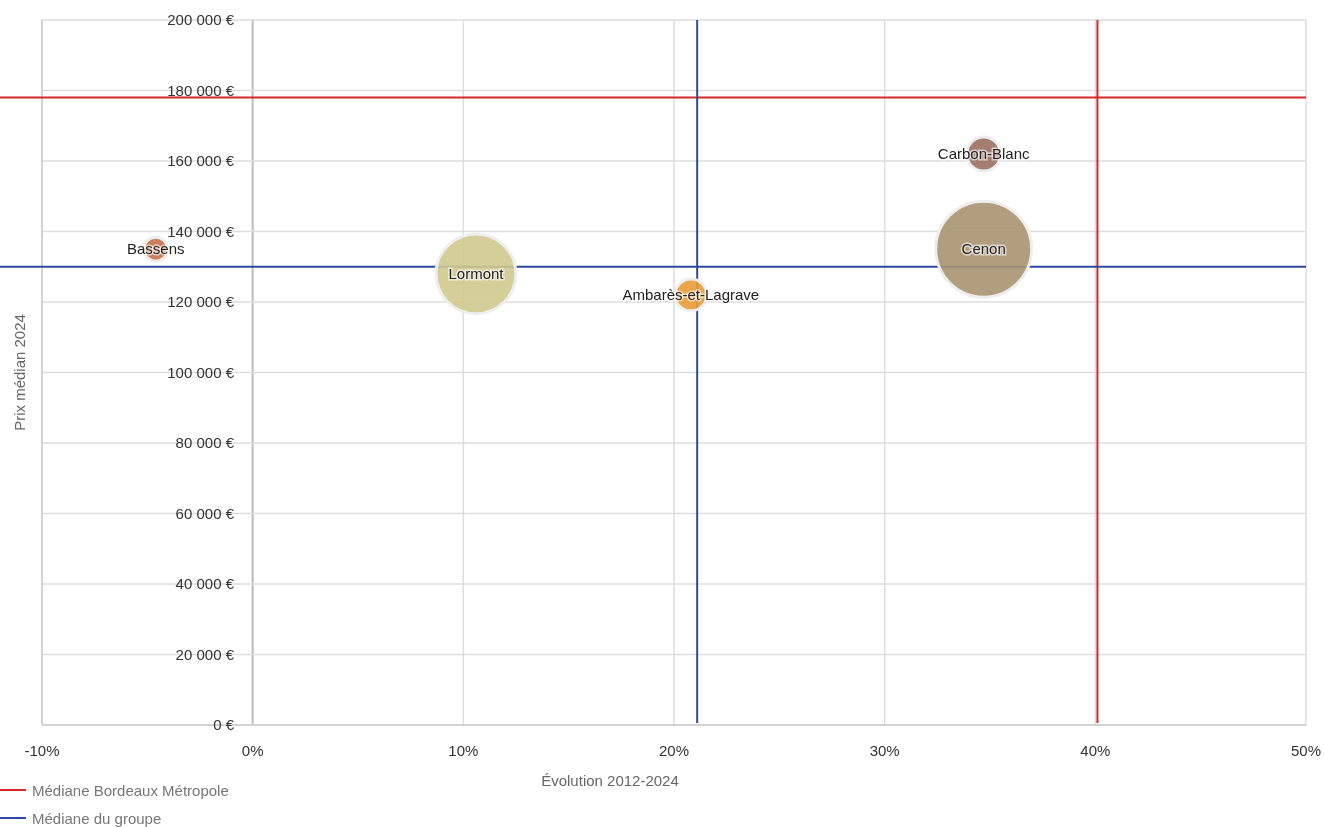 The image size is (1324, 827). I want to click on y-tick-label: 40 000 €, so click(205, 583).